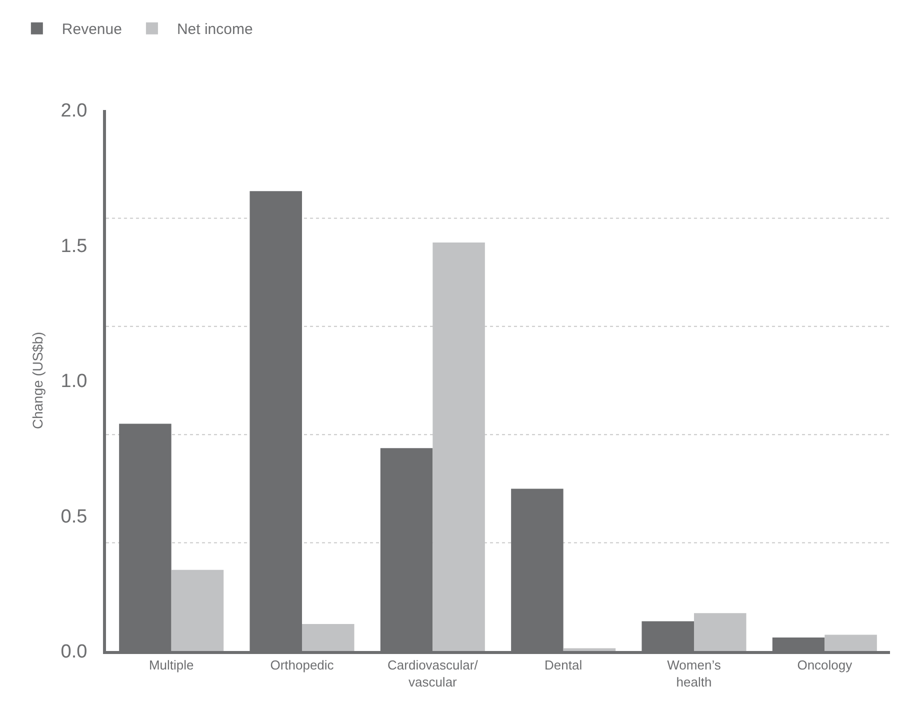 This screenshot has height=713, width=908. I want to click on x-tick-label: Women’s health, so click(694, 674).